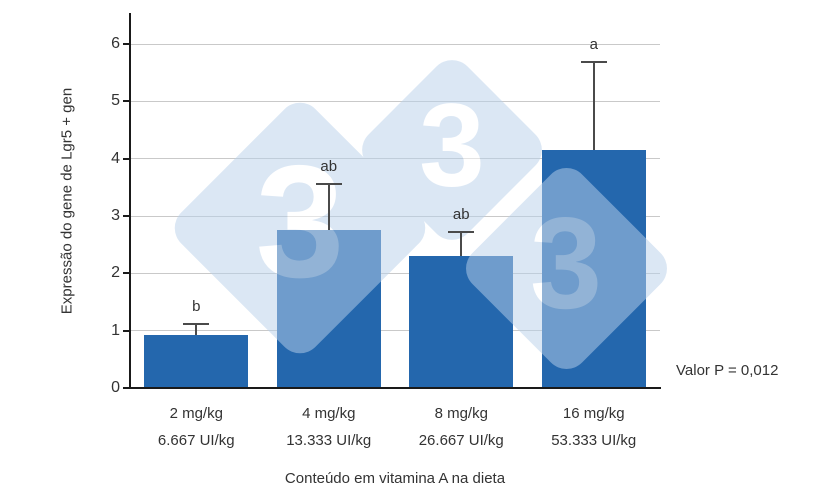  What do you see at coordinates (115, 101) in the screenshot?
I see `y-tick-label: 5` at bounding box center [115, 101].